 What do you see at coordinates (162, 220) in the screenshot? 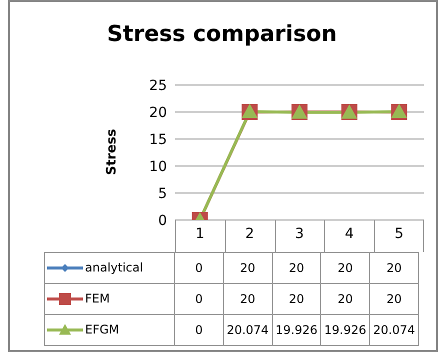
I see `y-tick-label: 0` at bounding box center [162, 220].